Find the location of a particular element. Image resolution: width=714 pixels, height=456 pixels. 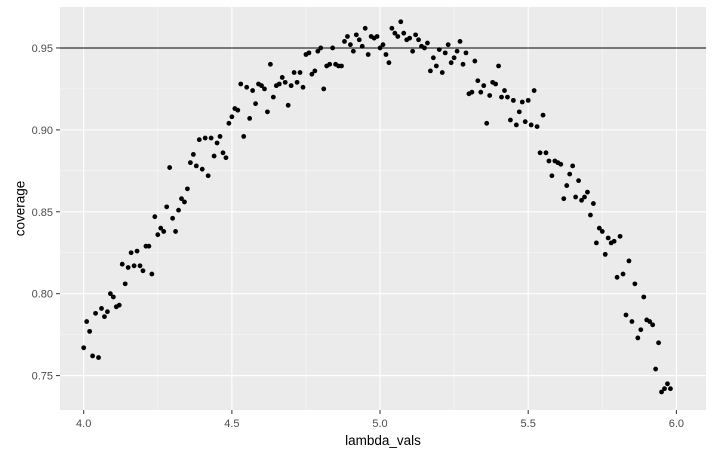

y-tick-label: 0.95 is located at coordinates (42, 49).